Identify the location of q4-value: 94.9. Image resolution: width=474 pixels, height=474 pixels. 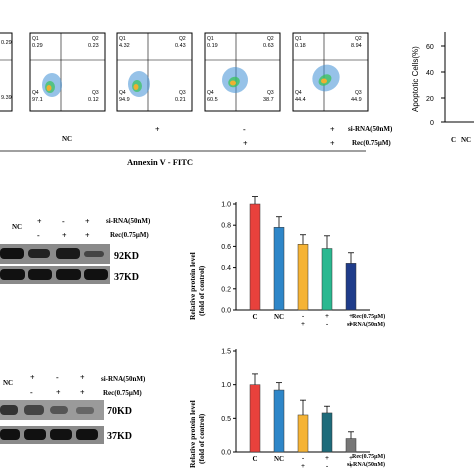
(124, 100).